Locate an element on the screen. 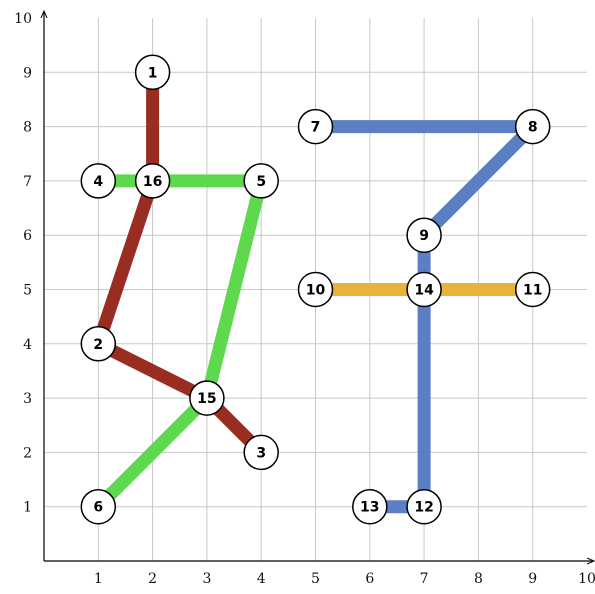 This screenshot has width=595, height=594. x-tick-label: 5 is located at coordinates (315, 579).